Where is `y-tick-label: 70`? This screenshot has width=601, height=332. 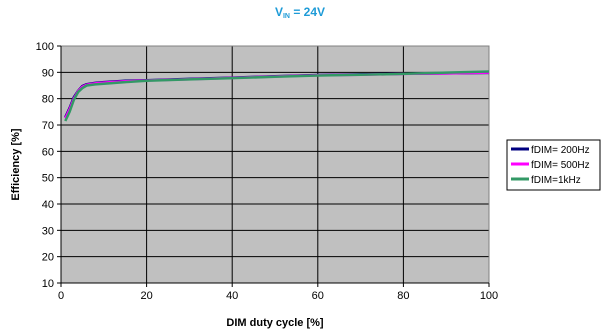 y-tick-label: 70 is located at coordinates (48, 126).